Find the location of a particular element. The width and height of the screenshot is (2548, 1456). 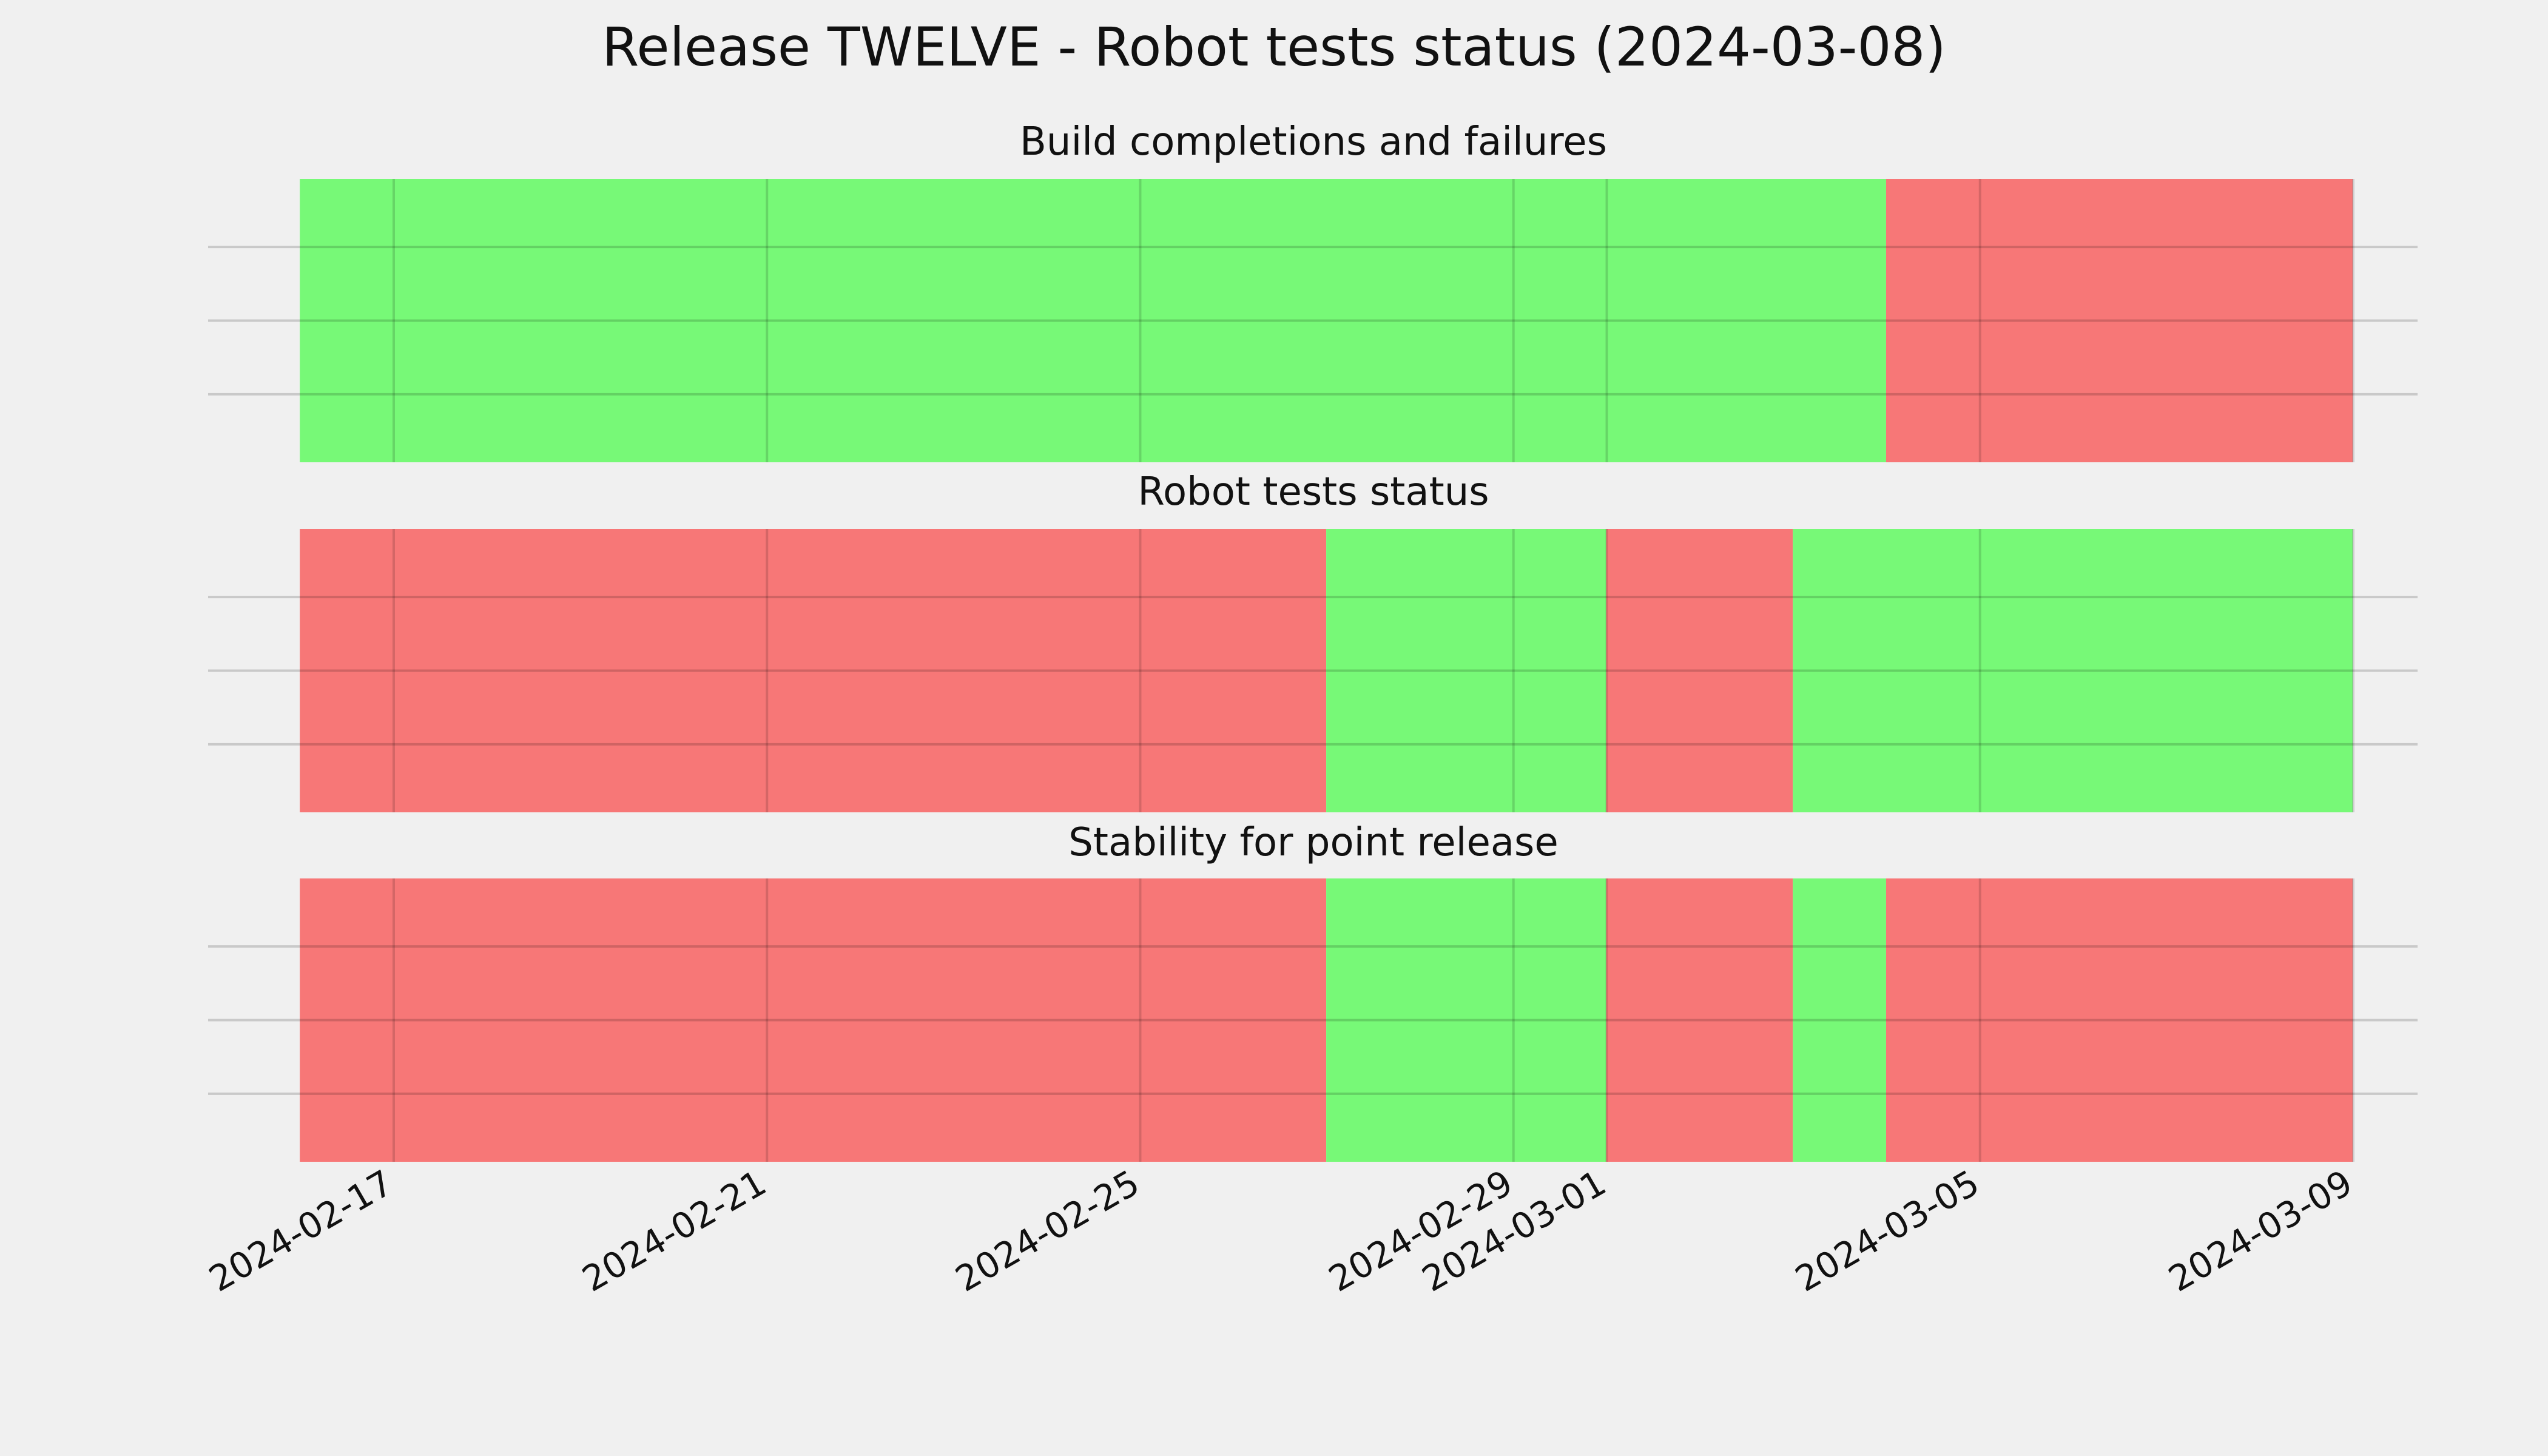

x-tick-label-2024-02-21: 2024-02-21 is located at coordinates (674, 1230).